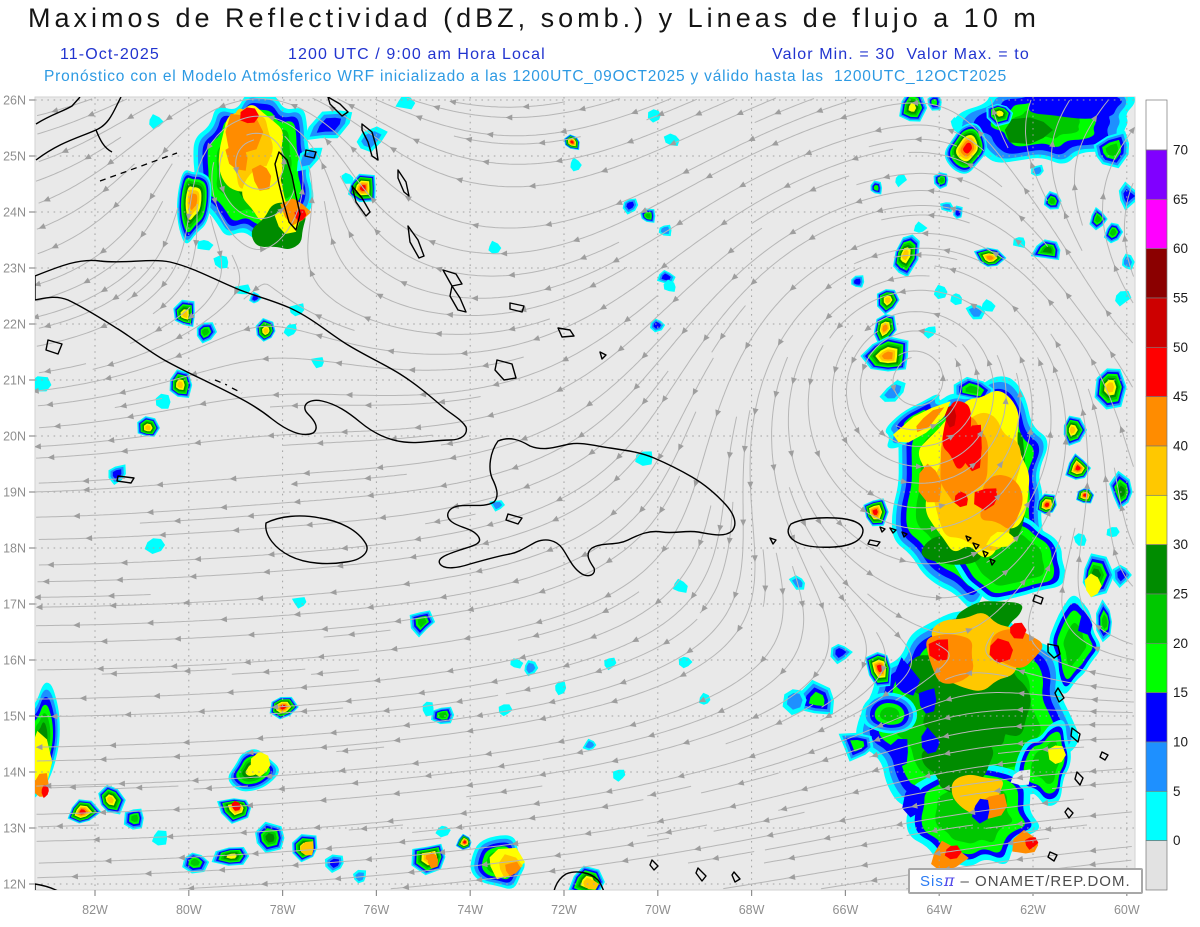 The image size is (1200, 927). Describe the element at coordinates (95, 910) in the screenshot. I see `lon-label: 82W` at that location.